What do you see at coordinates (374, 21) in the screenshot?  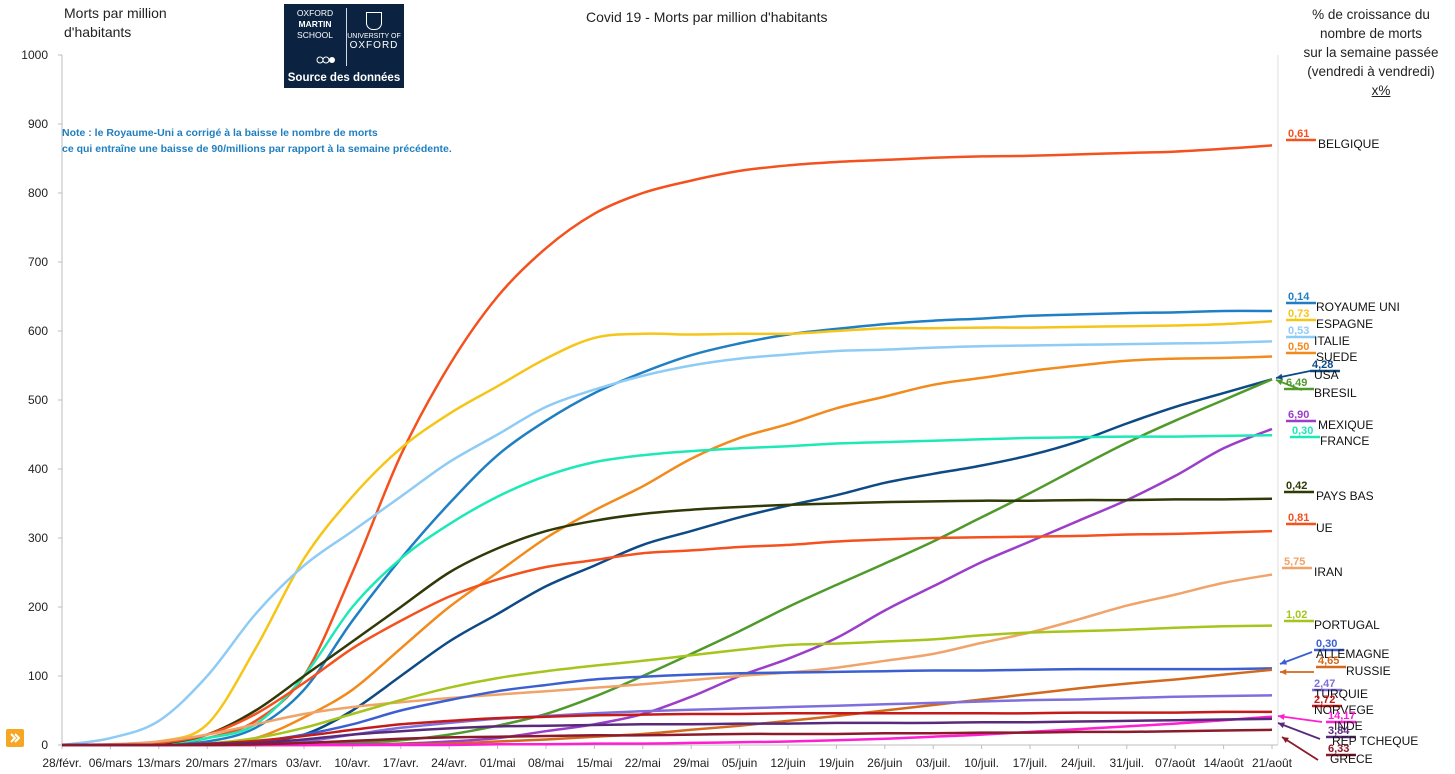 I see `oxford-crest-icon` at bounding box center [374, 21].